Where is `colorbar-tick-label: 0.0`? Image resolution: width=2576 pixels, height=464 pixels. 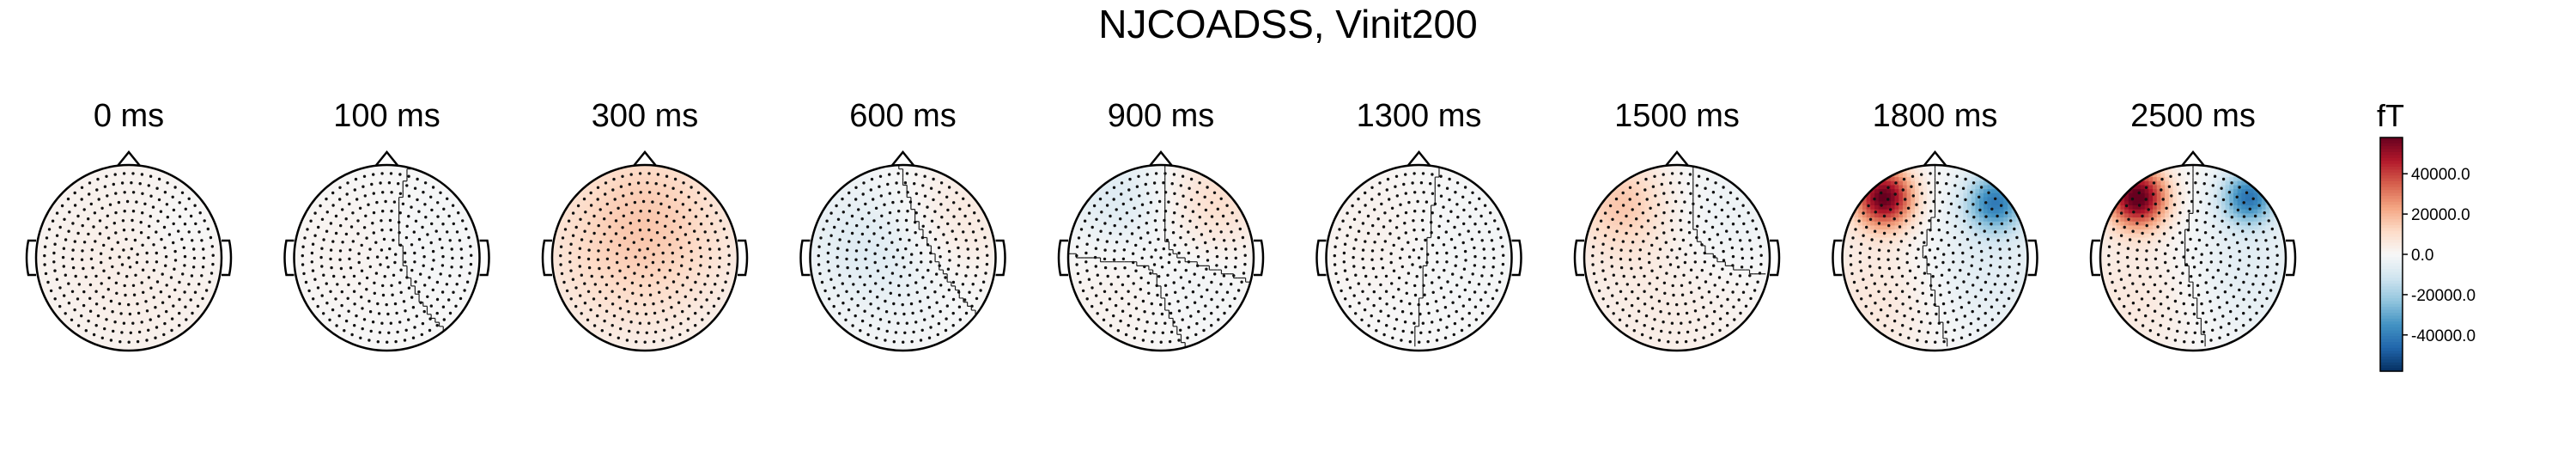
colorbar-tick-label: 0.0 is located at coordinates (2422, 256).